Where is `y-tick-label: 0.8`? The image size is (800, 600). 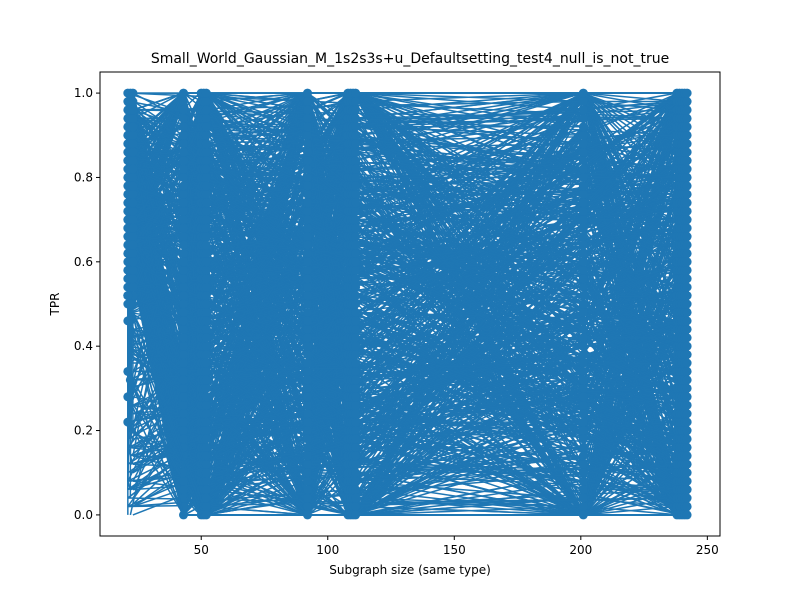 y-tick-label: 0.8 is located at coordinates (83, 177).